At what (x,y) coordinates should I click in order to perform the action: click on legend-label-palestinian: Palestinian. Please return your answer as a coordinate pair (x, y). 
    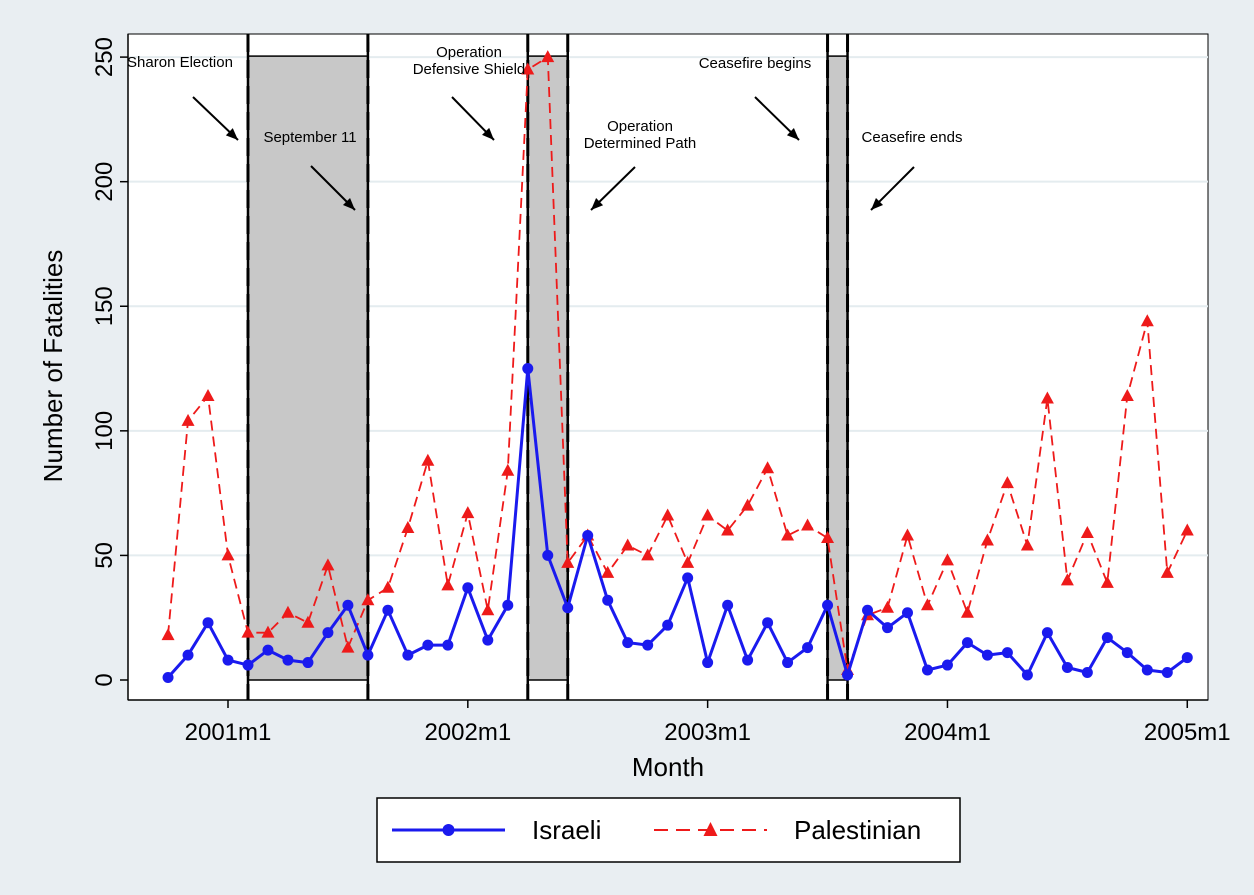
    Looking at the image, I should click on (857, 830).